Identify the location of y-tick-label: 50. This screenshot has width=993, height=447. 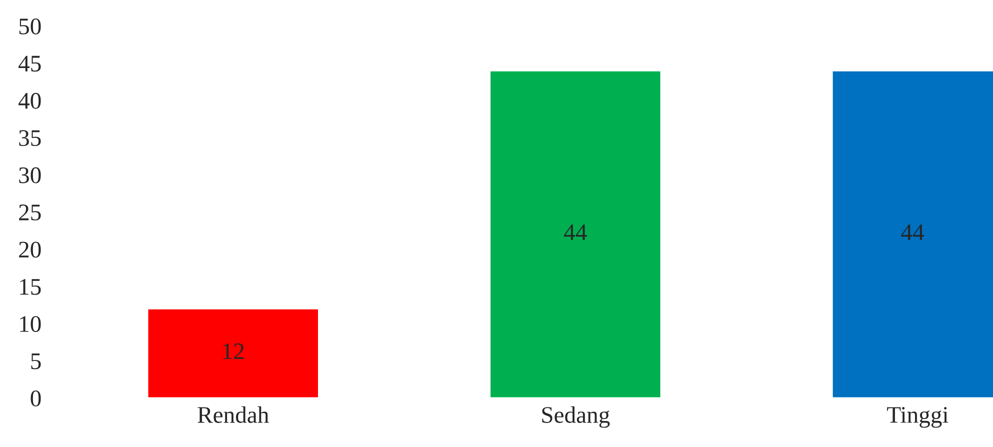
(30, 26).